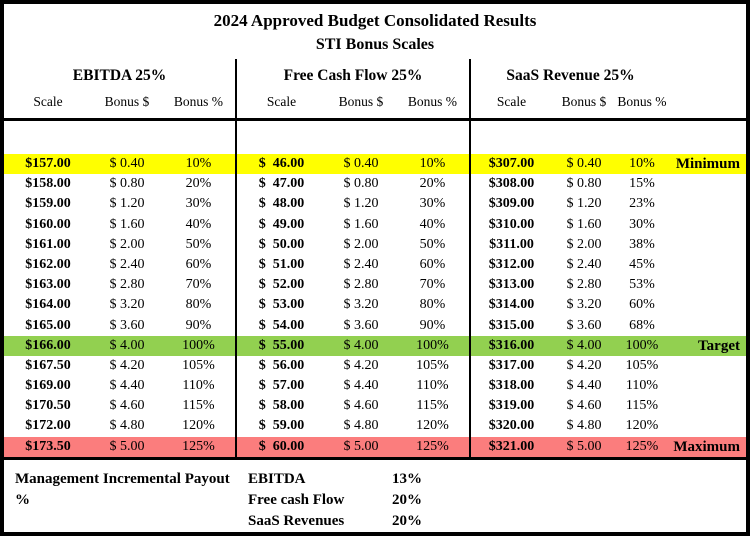 This screenshot has height=536, width=750. Describe the element at coordinates (48, 365) in the screenshot. I see `scale-cell: $167.50` at that location.